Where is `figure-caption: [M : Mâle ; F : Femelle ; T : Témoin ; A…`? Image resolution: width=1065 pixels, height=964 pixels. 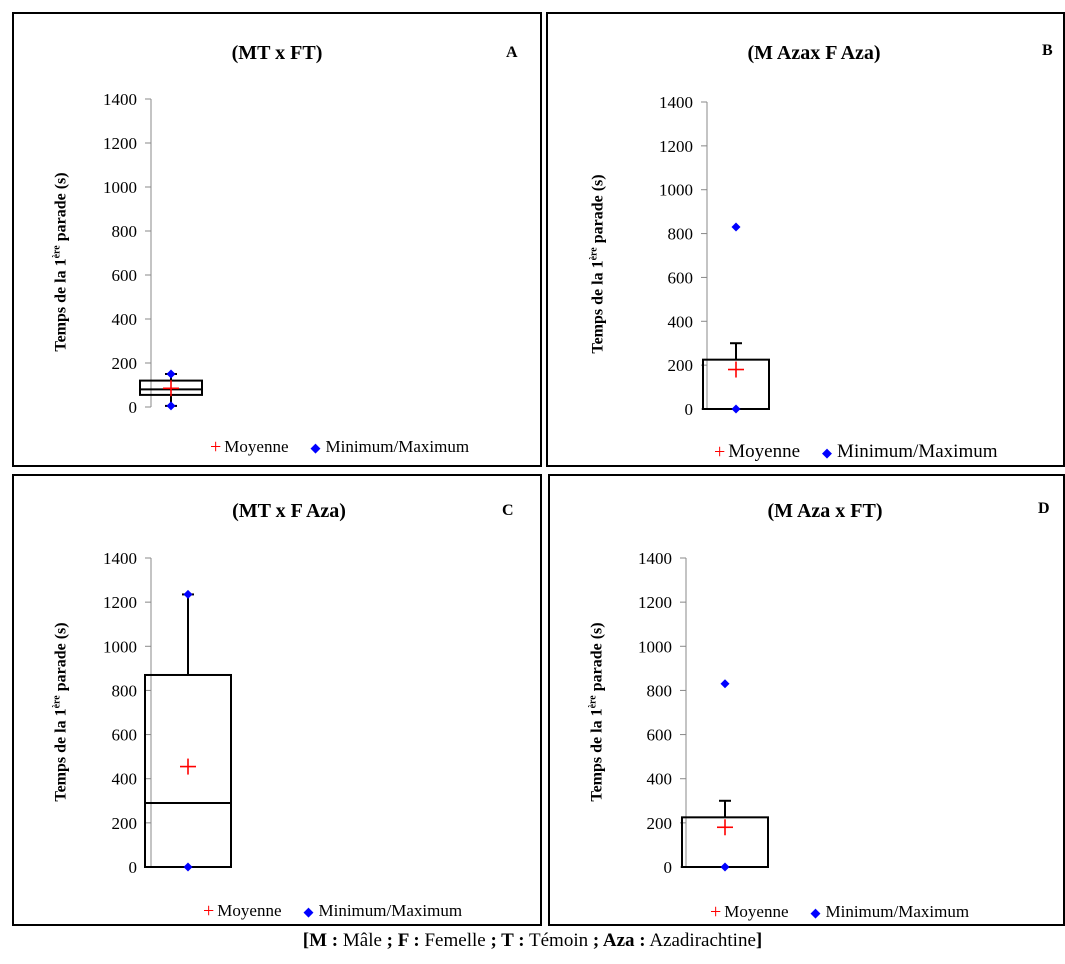
figure-caption: [M : Mâle ; F : Femelle ; T : Témoin ; A… is located at coordinates (532, 940).